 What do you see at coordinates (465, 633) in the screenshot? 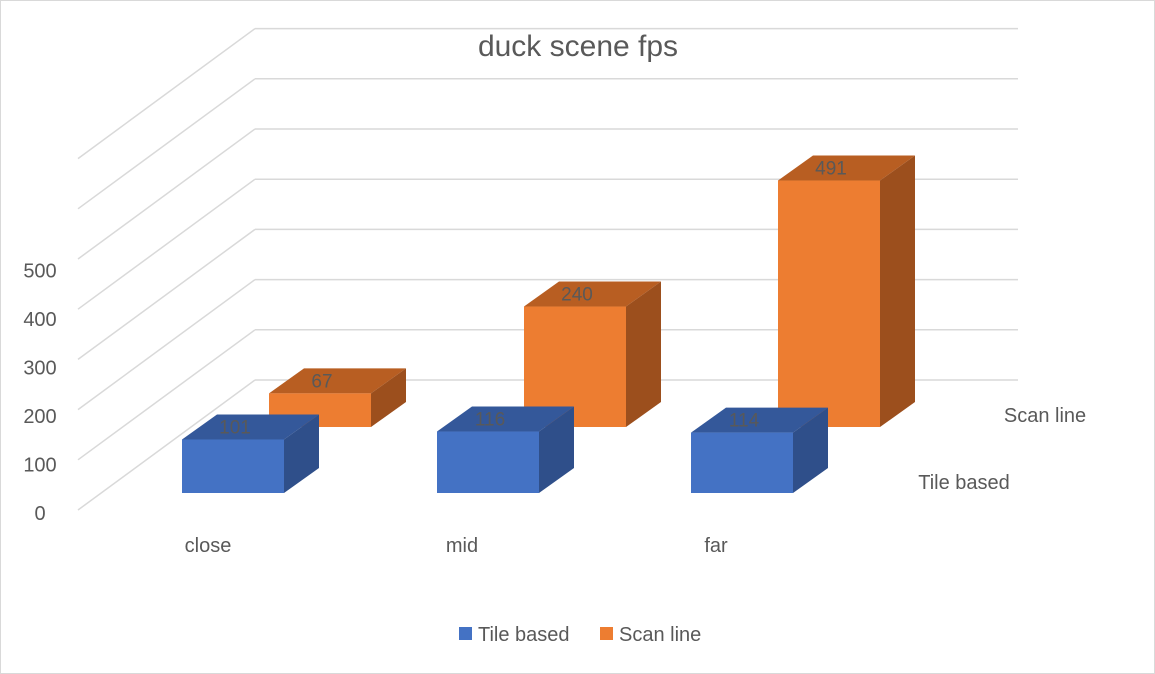
I see `legend-swatch-tile-based` at bounding box center [465, 633].